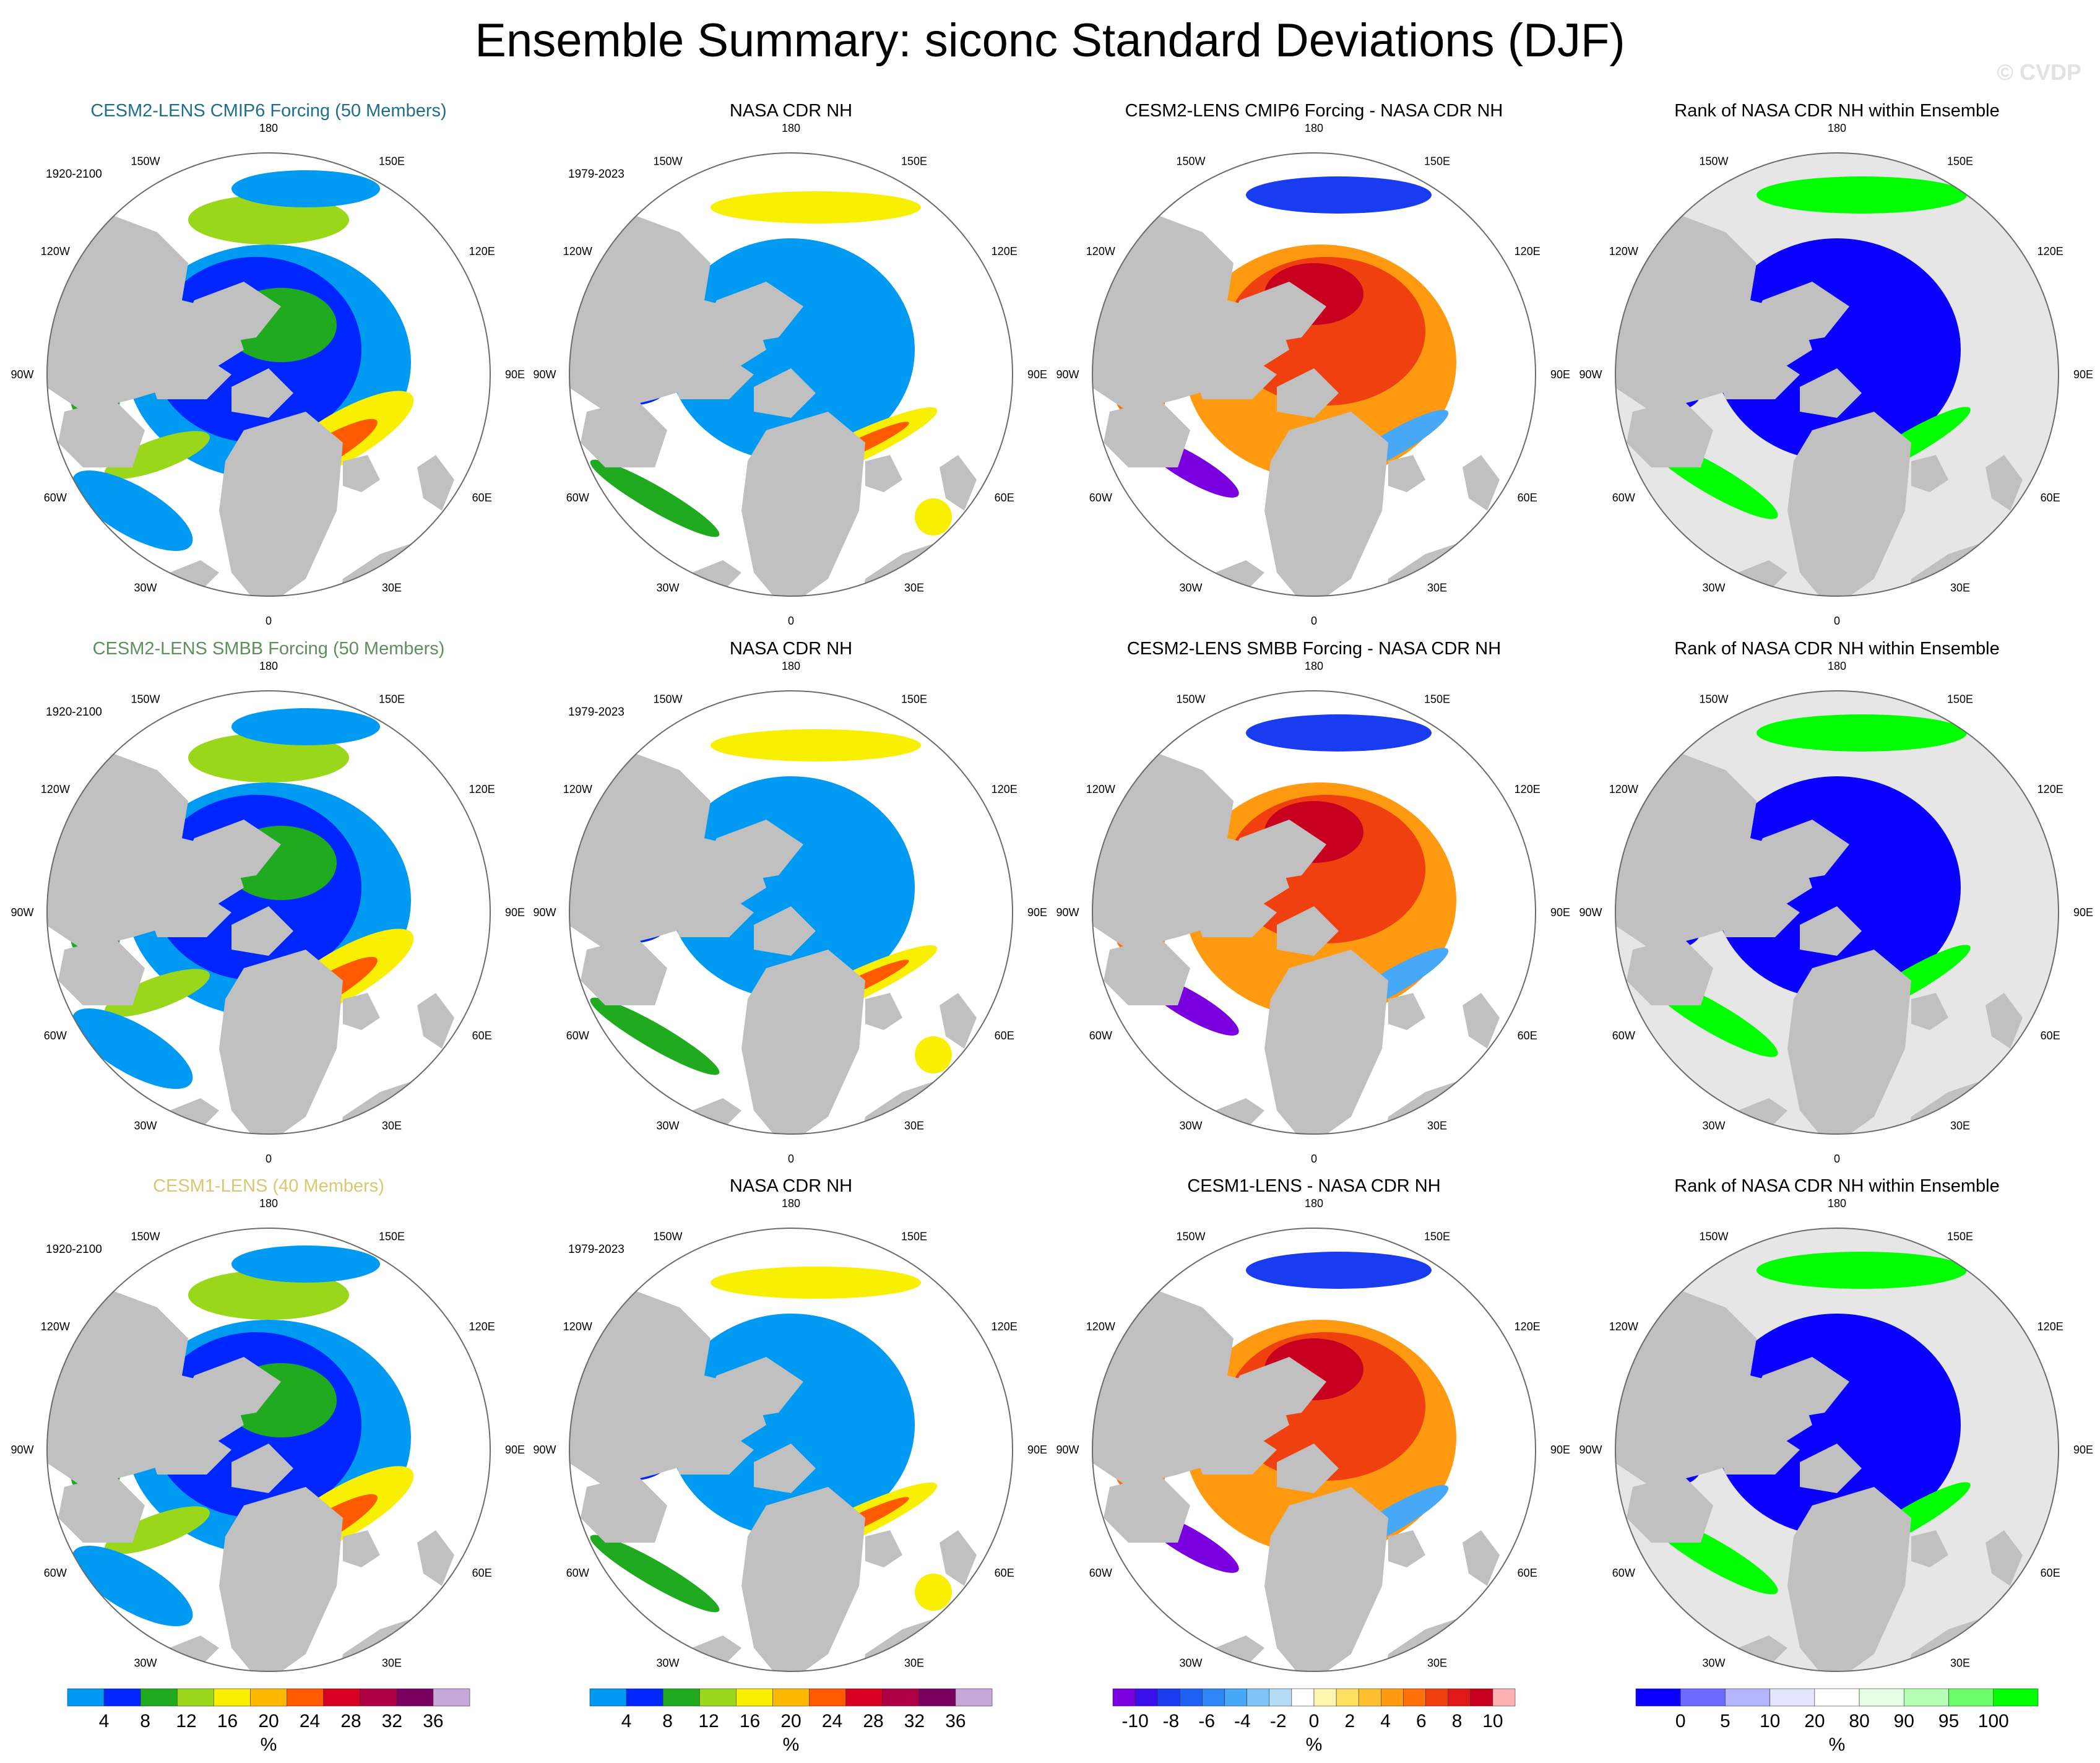 The width and height of the screenshot is (2100, 1763). Describe the element at coordinates (1837, 649) in the screenshot. I see `panel-title: Rank of NASA CDR NH within Ensemble` at that location.